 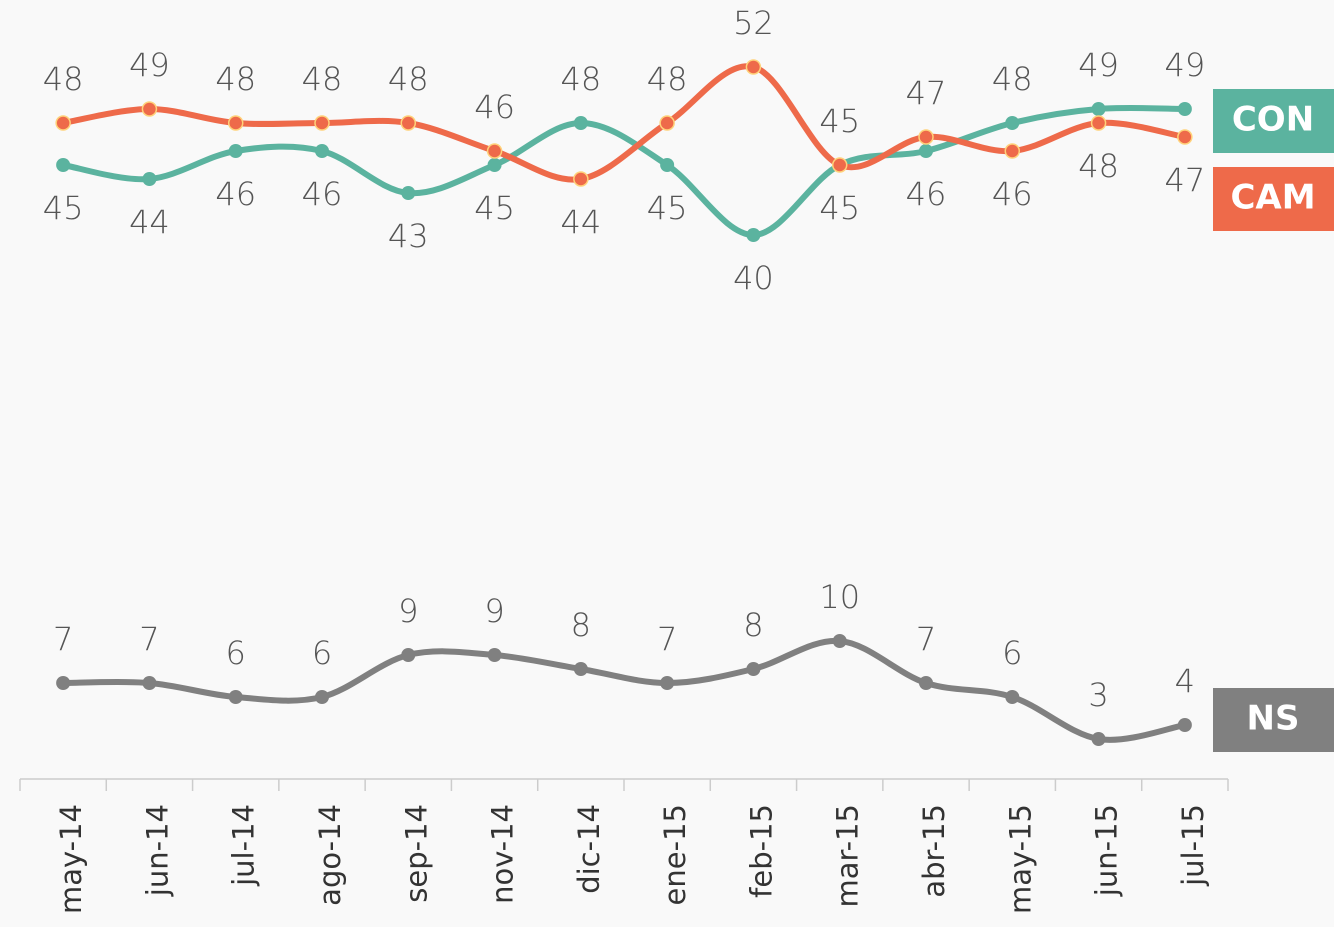 What do you see at coordinates (848, 855) in the screenshot?
I see `x-tick-label: mar-15` at bounding box center [848, 855].